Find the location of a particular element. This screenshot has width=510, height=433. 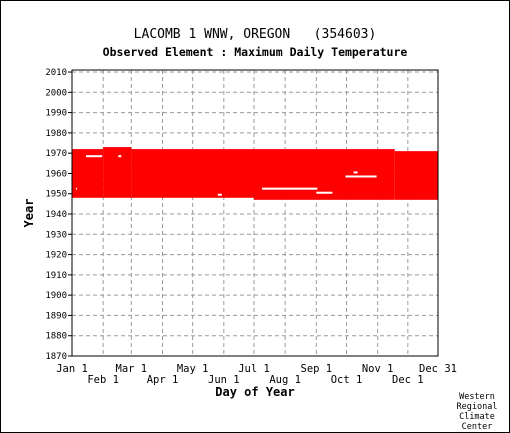

y-tick-label-6: 1950 is located at coordinates (56, 195).